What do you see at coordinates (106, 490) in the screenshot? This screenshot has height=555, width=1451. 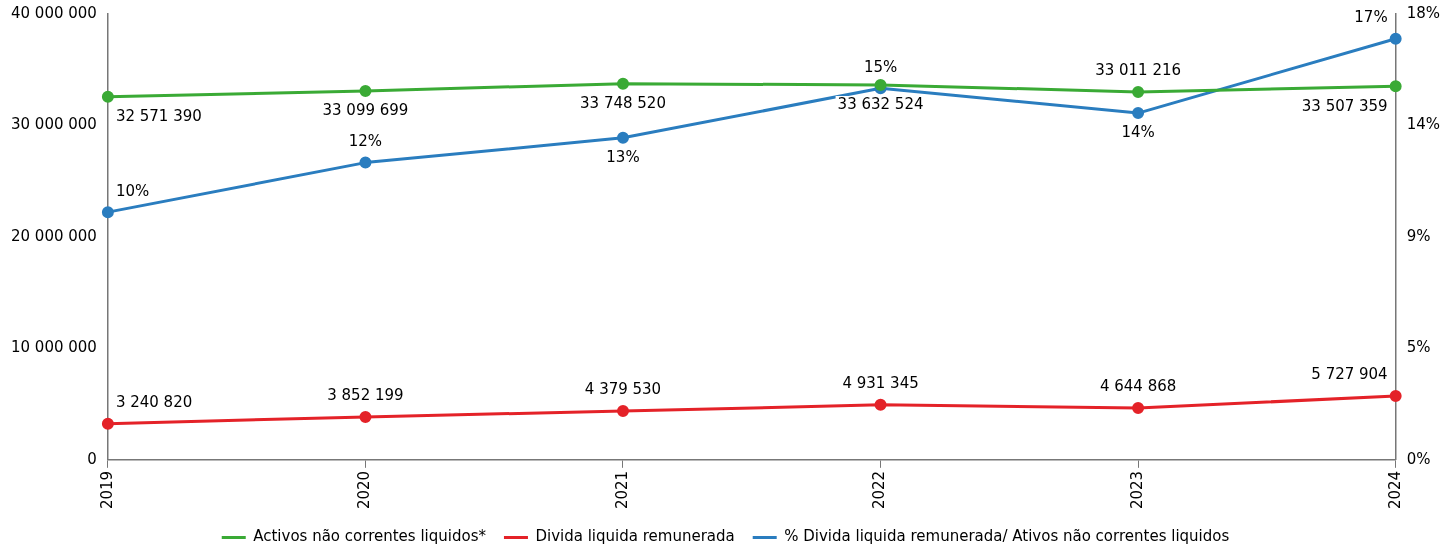 I see `x-tick-label: 2019` at bounding box center [106, 490].